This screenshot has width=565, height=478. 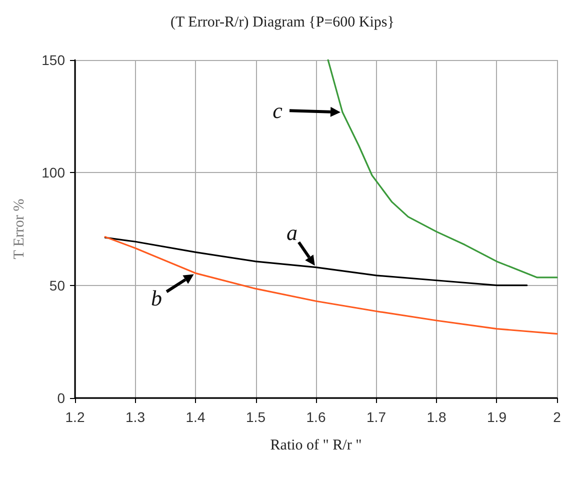 I want to click on x-tick-label: 1.9, so click(x=497, y=417).